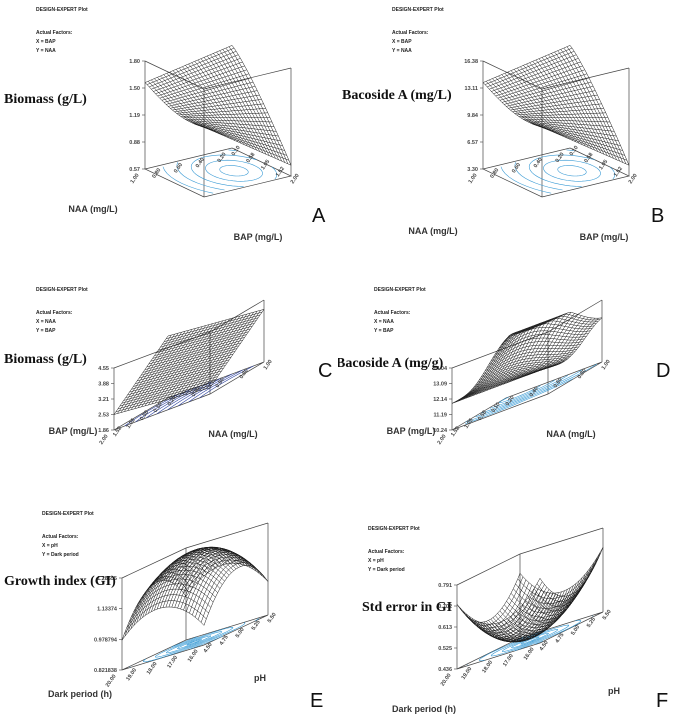 This screenshot has height=727, width=676. I want to click on left-tick-label: 0.60, so click(516, 168).